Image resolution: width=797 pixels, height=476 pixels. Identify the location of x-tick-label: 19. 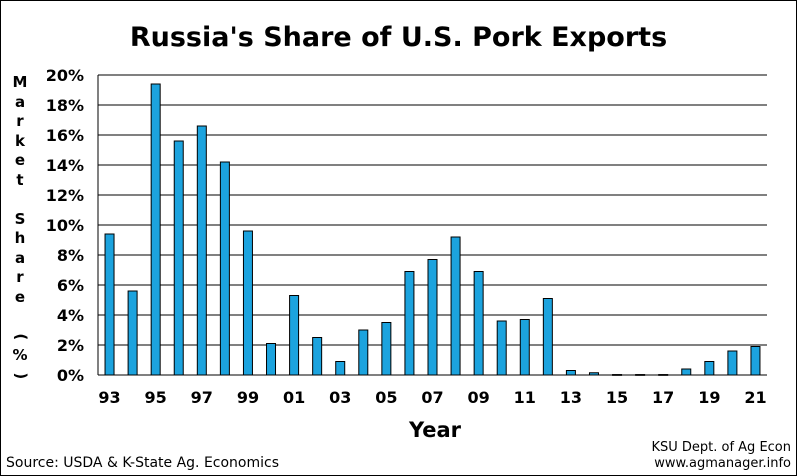
(709, 397).